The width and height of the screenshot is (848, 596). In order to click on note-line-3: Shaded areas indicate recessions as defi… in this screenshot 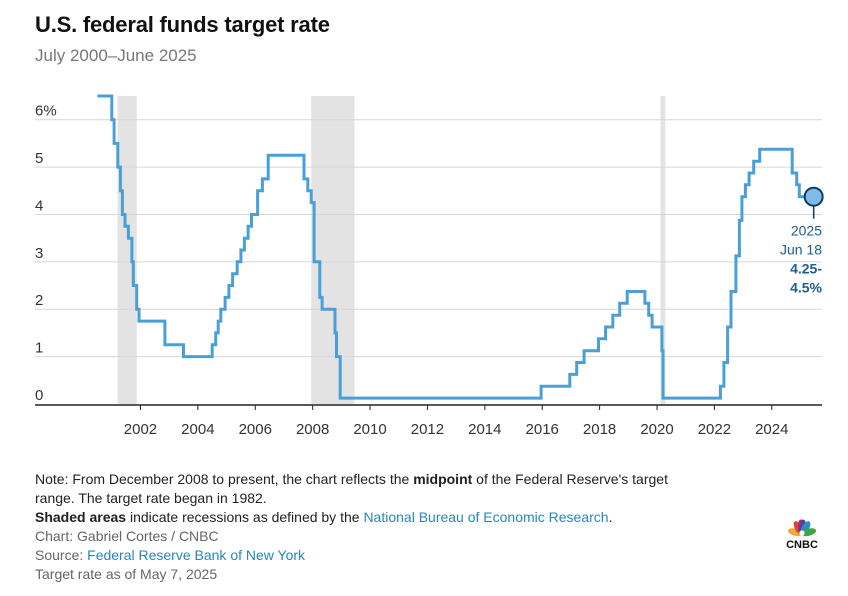, I will do `click(324, 517)`.